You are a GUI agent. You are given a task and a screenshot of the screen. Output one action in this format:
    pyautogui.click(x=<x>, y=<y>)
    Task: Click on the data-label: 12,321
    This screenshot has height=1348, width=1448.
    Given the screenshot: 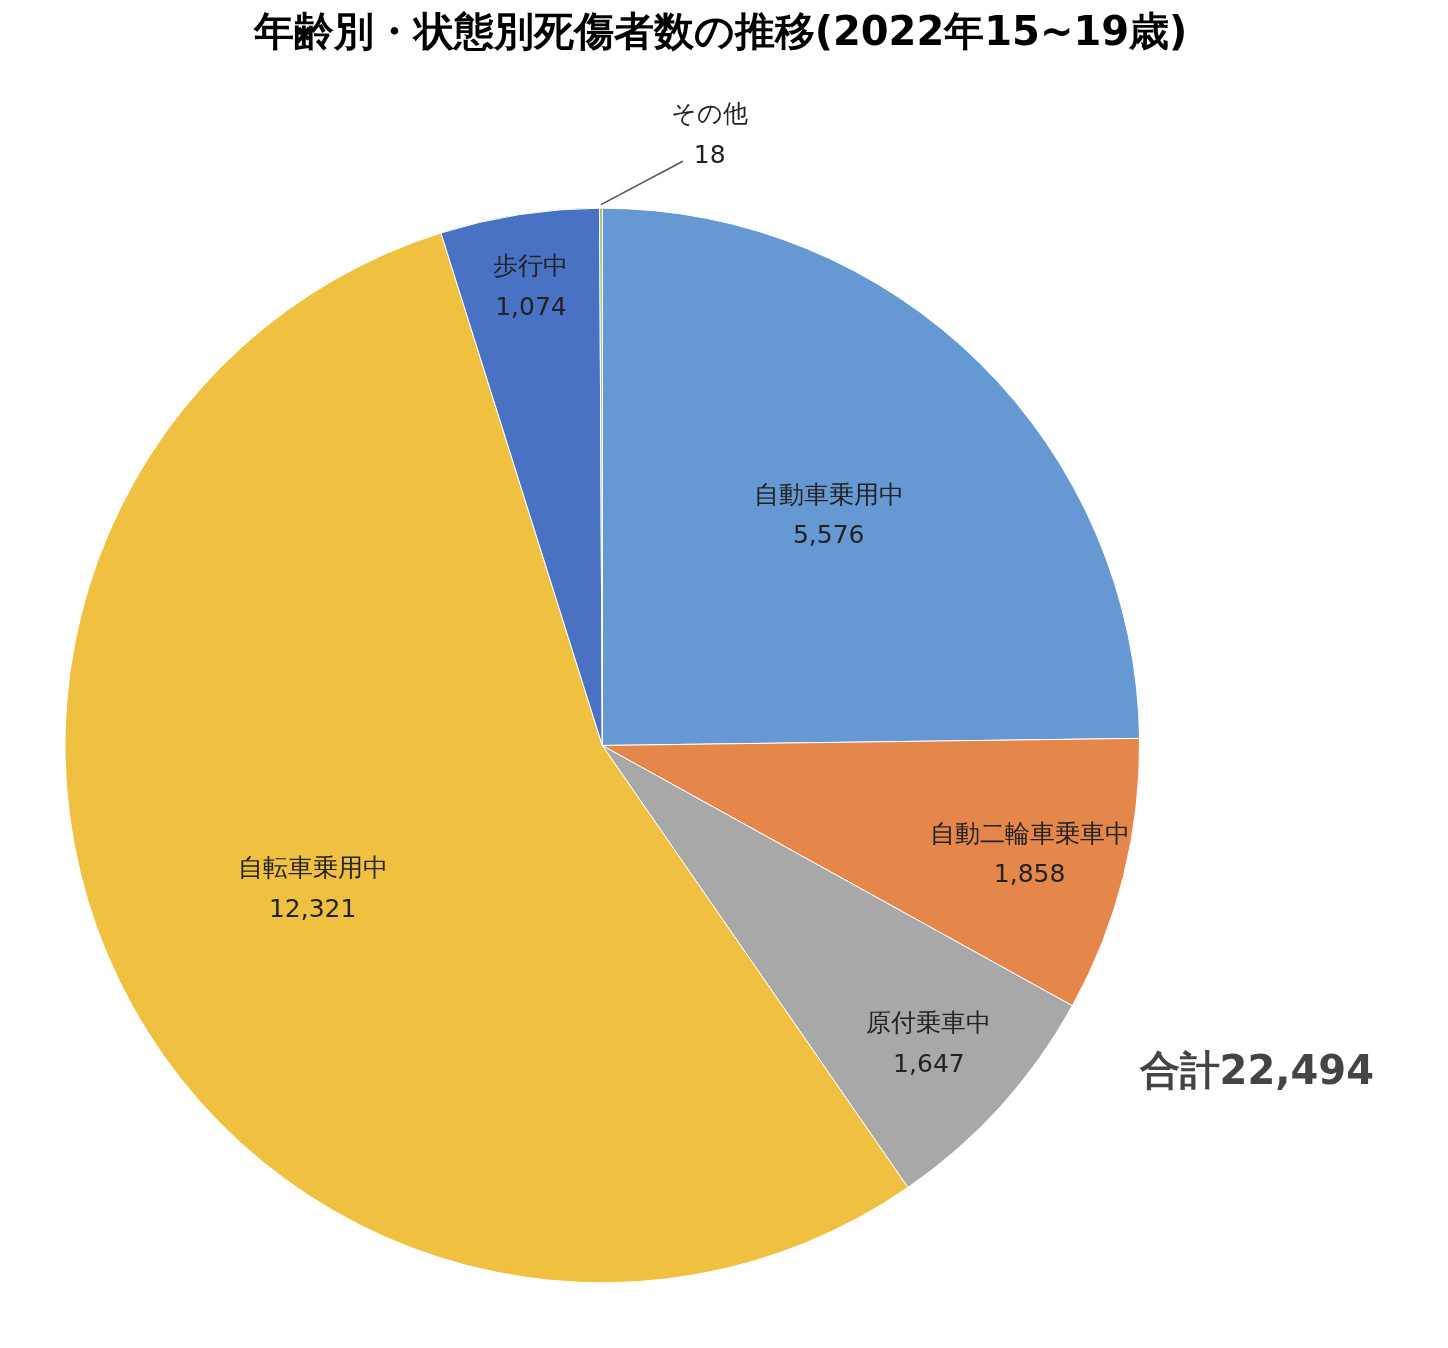 What is the action you would take?
    pyautogui.click(x=312, y=908)
    